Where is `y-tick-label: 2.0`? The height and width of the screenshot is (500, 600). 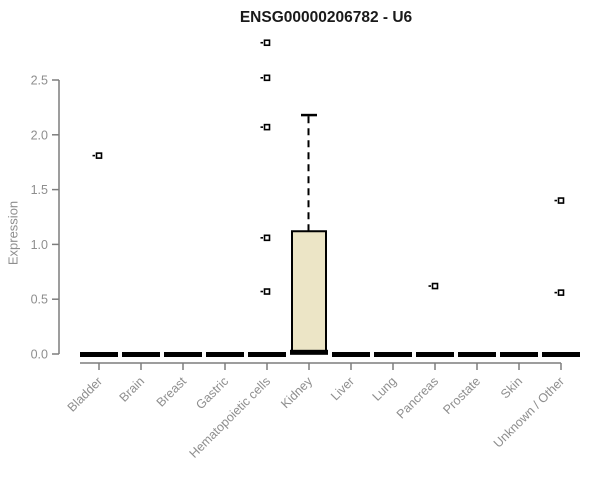 y-tick-label: 2.0 is located at coordinates (39, 135).